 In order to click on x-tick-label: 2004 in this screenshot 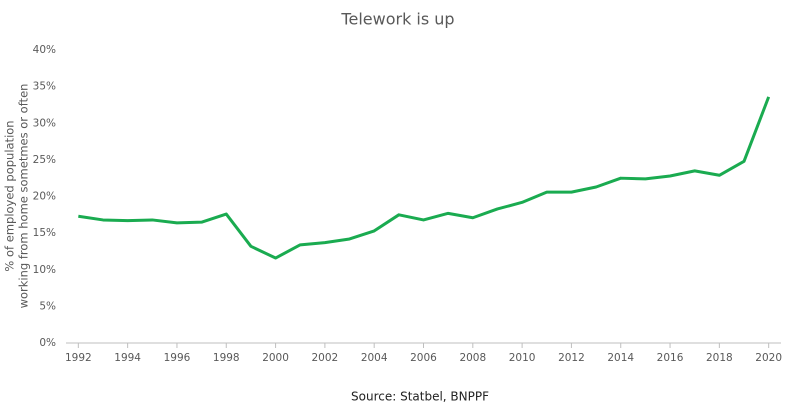, I will do `click(374, 358)`.